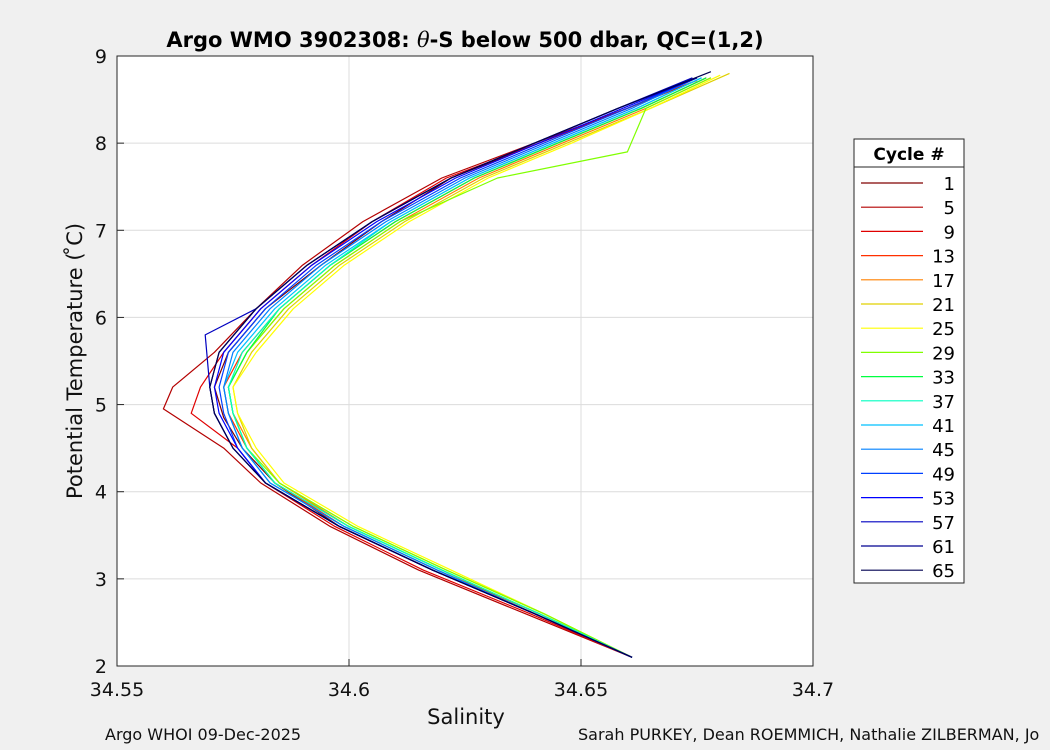  Describe the element at coordinates (462, 680) in the screenshot. I see `x-tick-labels: 34.55 34.6 34.65 34.7` at that location.